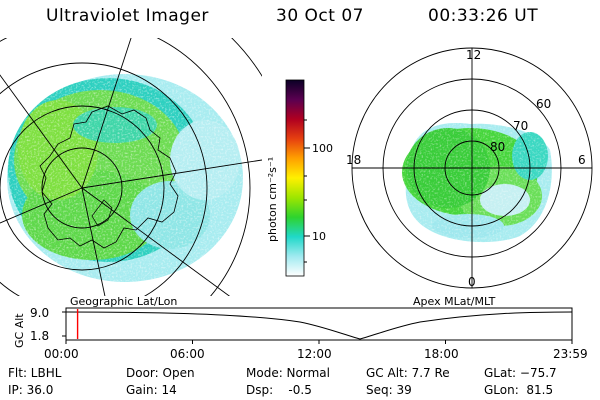 This screenshot has width=600, height=400. What do you see at coordinates (441, 354) in the screenshot?
I see `timeline-xtick-3: 18:00` at bounding box center [441, 354].